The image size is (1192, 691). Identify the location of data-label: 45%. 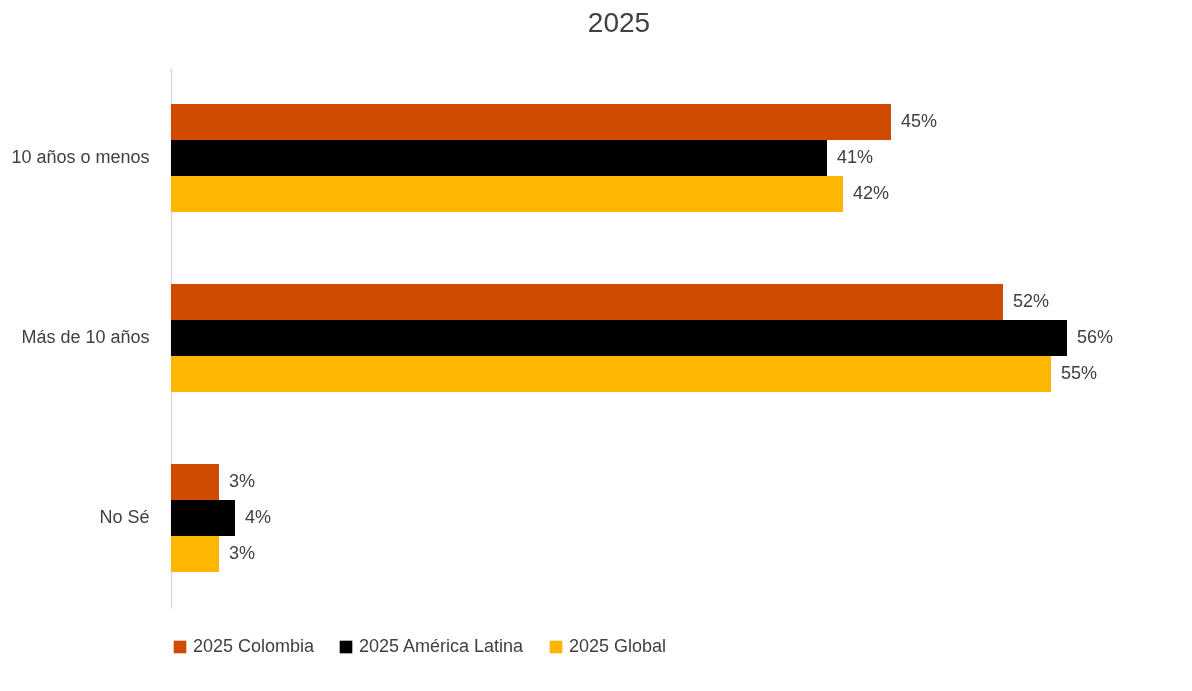
(919, 121).